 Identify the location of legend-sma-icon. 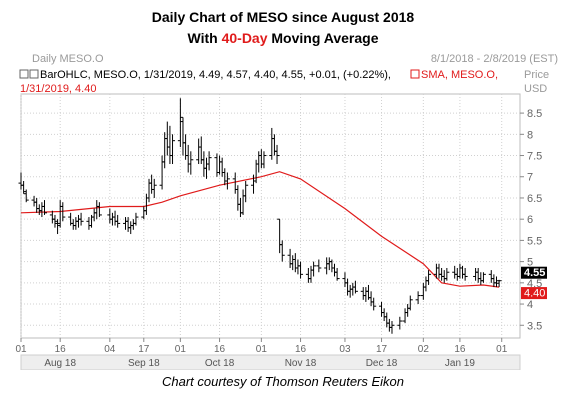
(415, 74).